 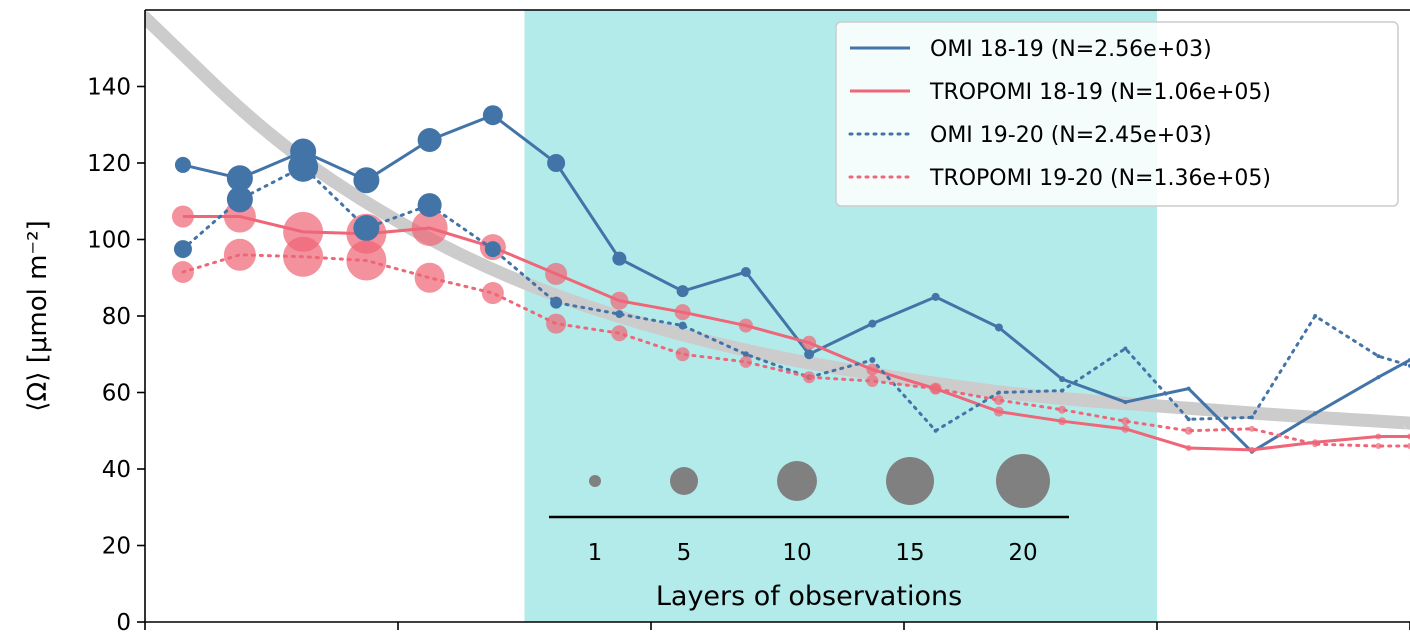 What do you see at coordinates (109, 88) in the screenshot?
I see `y-tick-label: 140` at bounding box center [109, 88].